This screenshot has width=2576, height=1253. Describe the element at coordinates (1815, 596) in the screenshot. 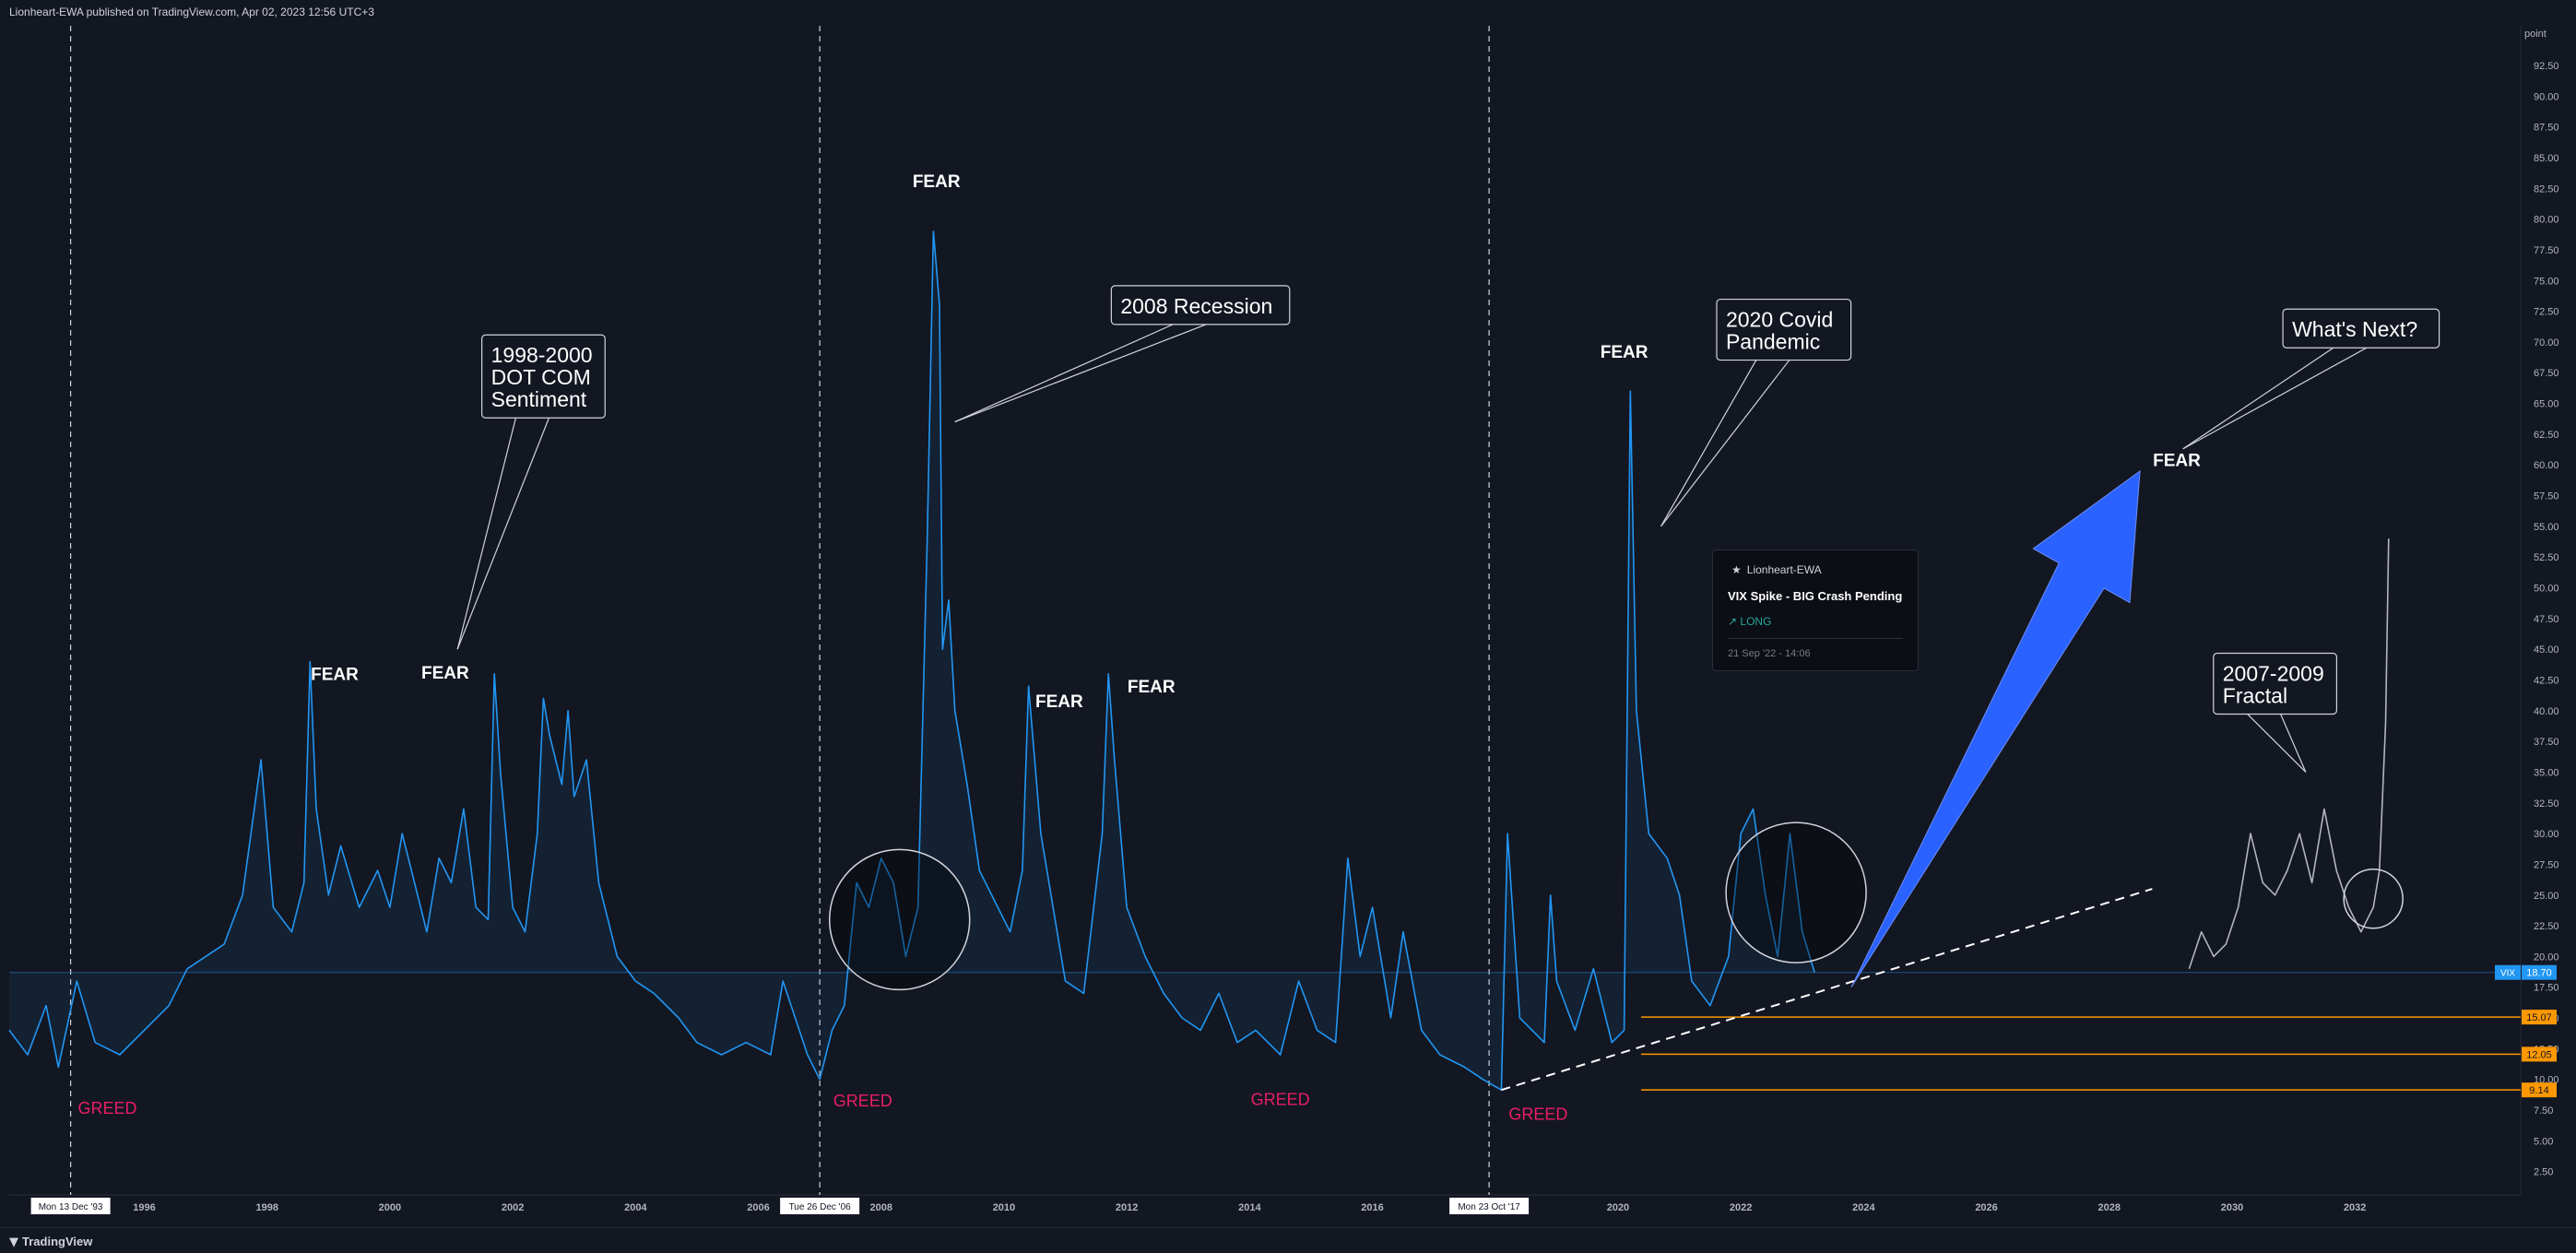

I see `idea-title: VIX Spike - BIG Crash Pending` at that location.